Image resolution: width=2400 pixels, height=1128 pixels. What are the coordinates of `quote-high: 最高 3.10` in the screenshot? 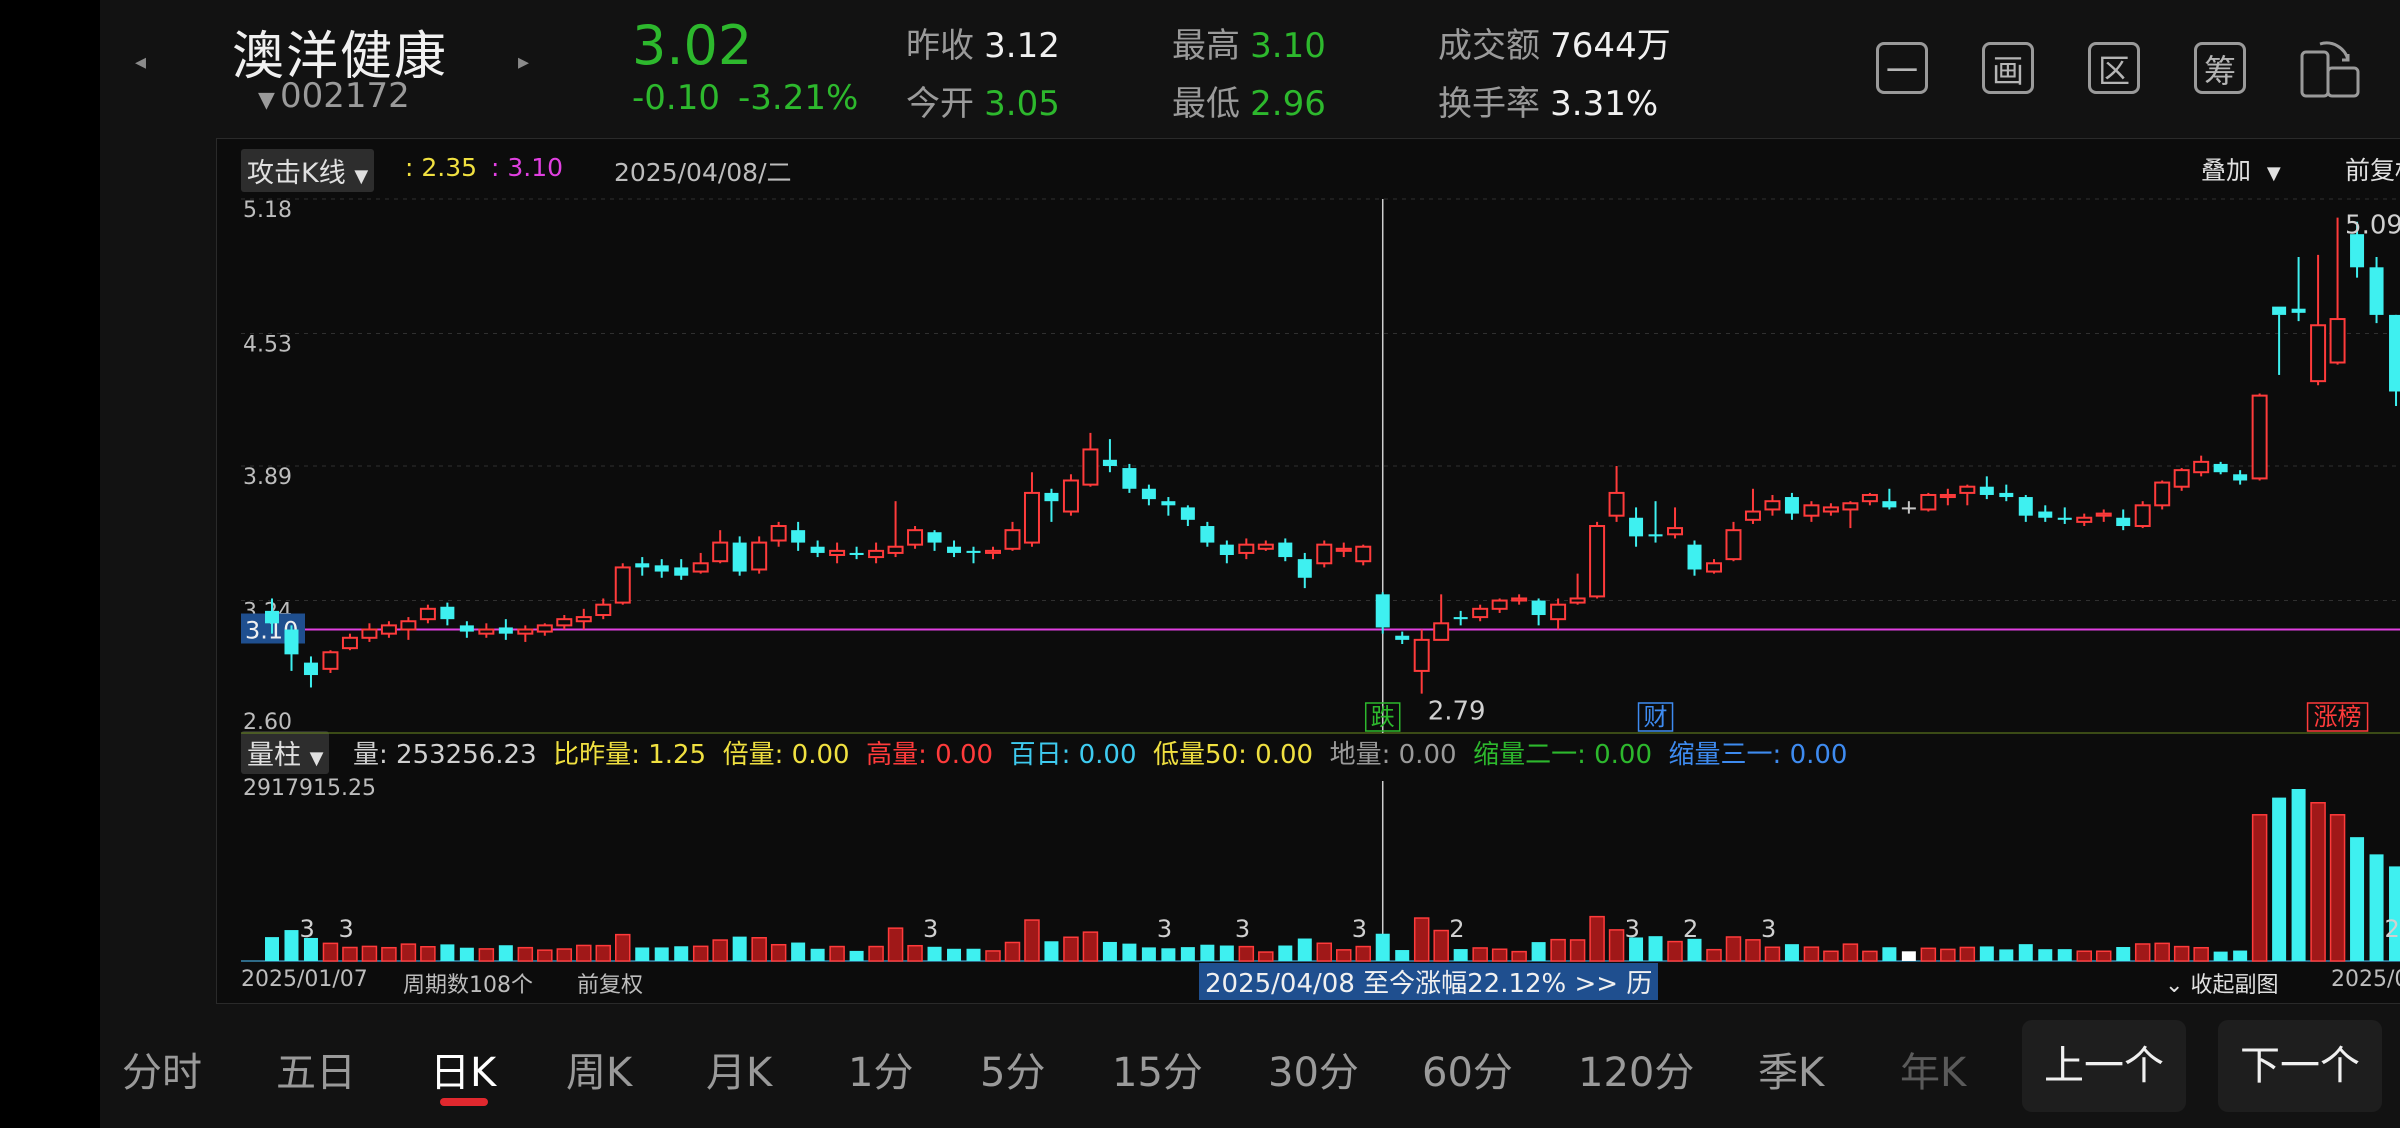 It's located at (1249, 46).